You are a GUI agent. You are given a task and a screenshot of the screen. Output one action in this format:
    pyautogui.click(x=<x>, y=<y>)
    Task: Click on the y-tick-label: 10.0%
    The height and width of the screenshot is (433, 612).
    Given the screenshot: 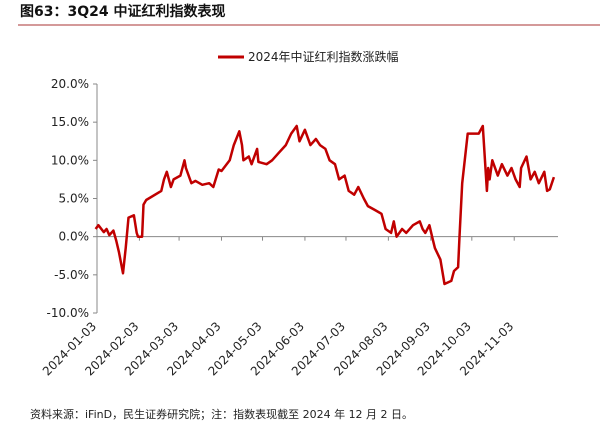 What is the action you would take?
    pyautogui.click(x=70, y=160)
    